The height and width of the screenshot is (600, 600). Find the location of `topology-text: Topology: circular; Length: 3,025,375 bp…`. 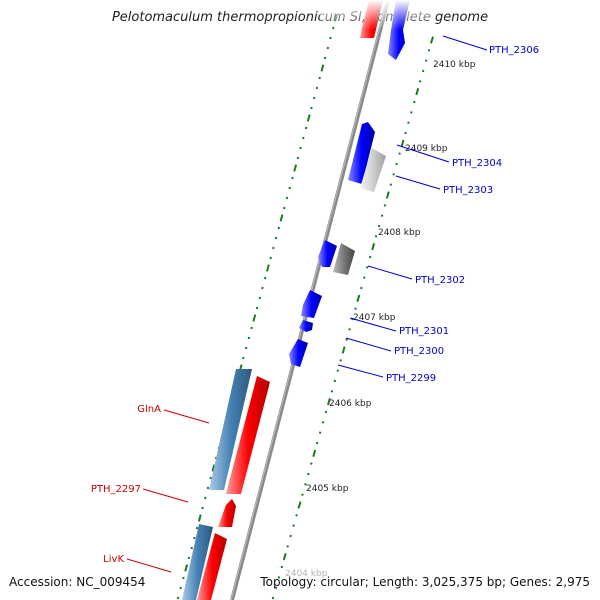

topology-text: Topology: circular; Length: 3,025,375 bp… is located at coordinates (425, 582).